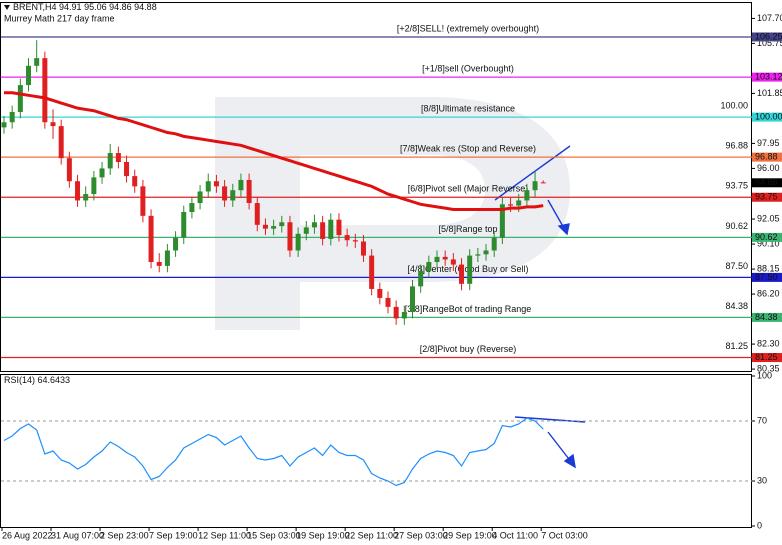  What do you see at coordinates (59, 18) in the screenshot?
I see `indicator-name: Murrey Math 217 day frame` at bounding box center [59, 18].